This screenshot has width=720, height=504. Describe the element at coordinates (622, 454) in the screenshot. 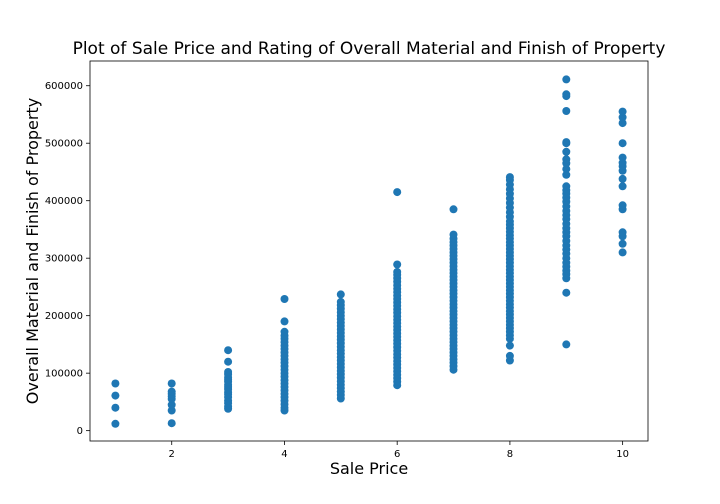

I see `x-tick-label: 10` at that location.